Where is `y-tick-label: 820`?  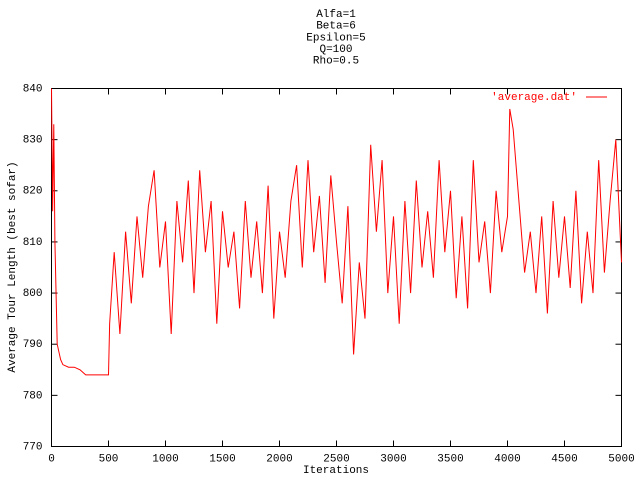 y-tick-label: 820 is located at coordinates (33, 192).